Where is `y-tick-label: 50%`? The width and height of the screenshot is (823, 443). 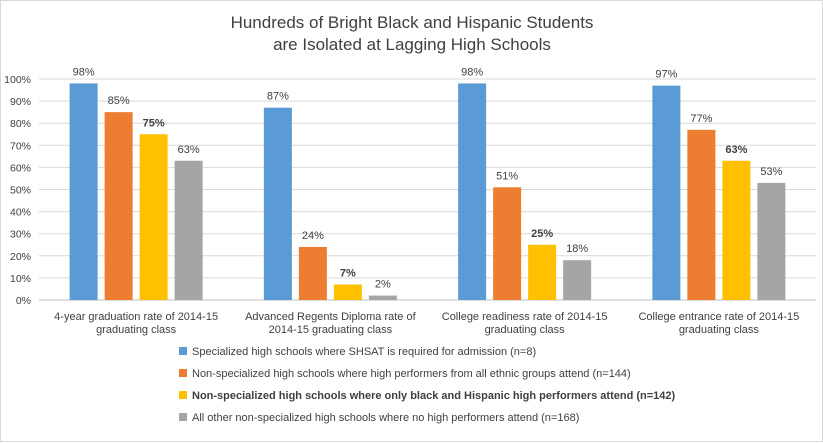
y-tick-label: 50% is located at coordinates (20, 191).